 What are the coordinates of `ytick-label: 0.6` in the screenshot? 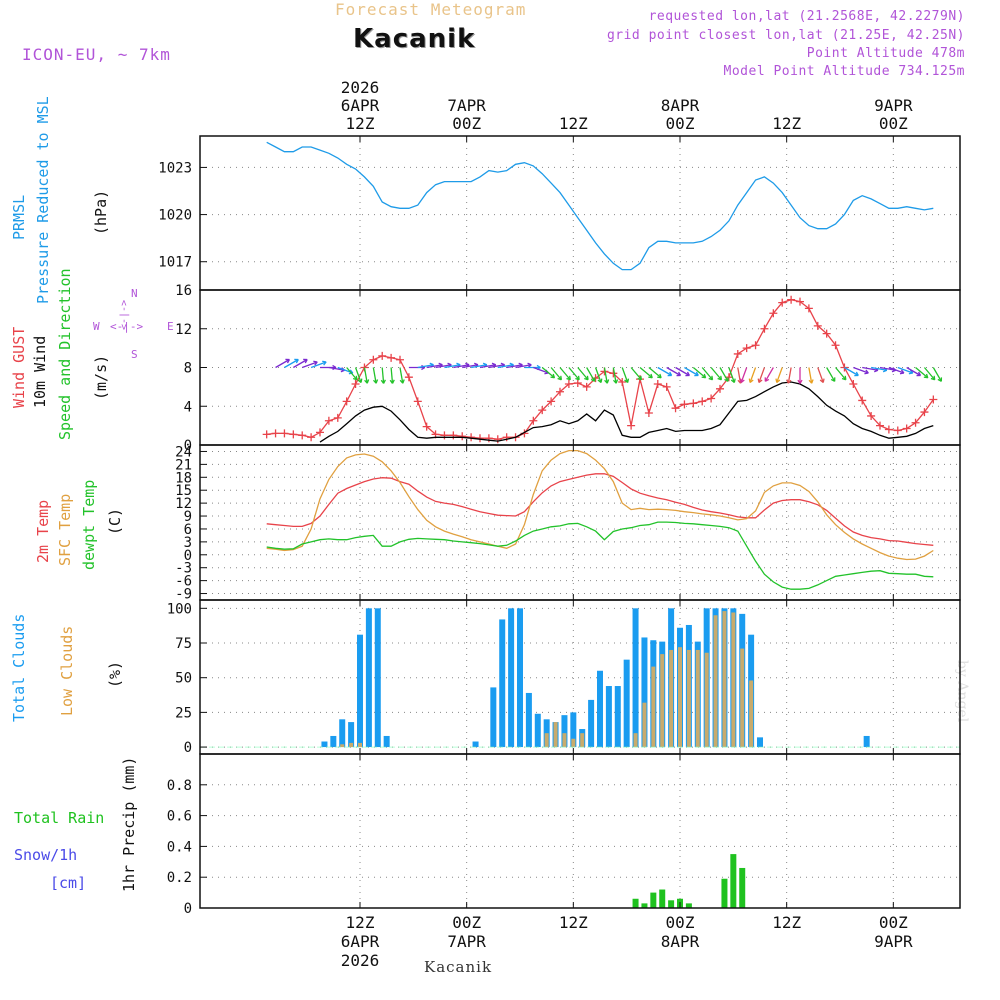 It's located at (179, 817).